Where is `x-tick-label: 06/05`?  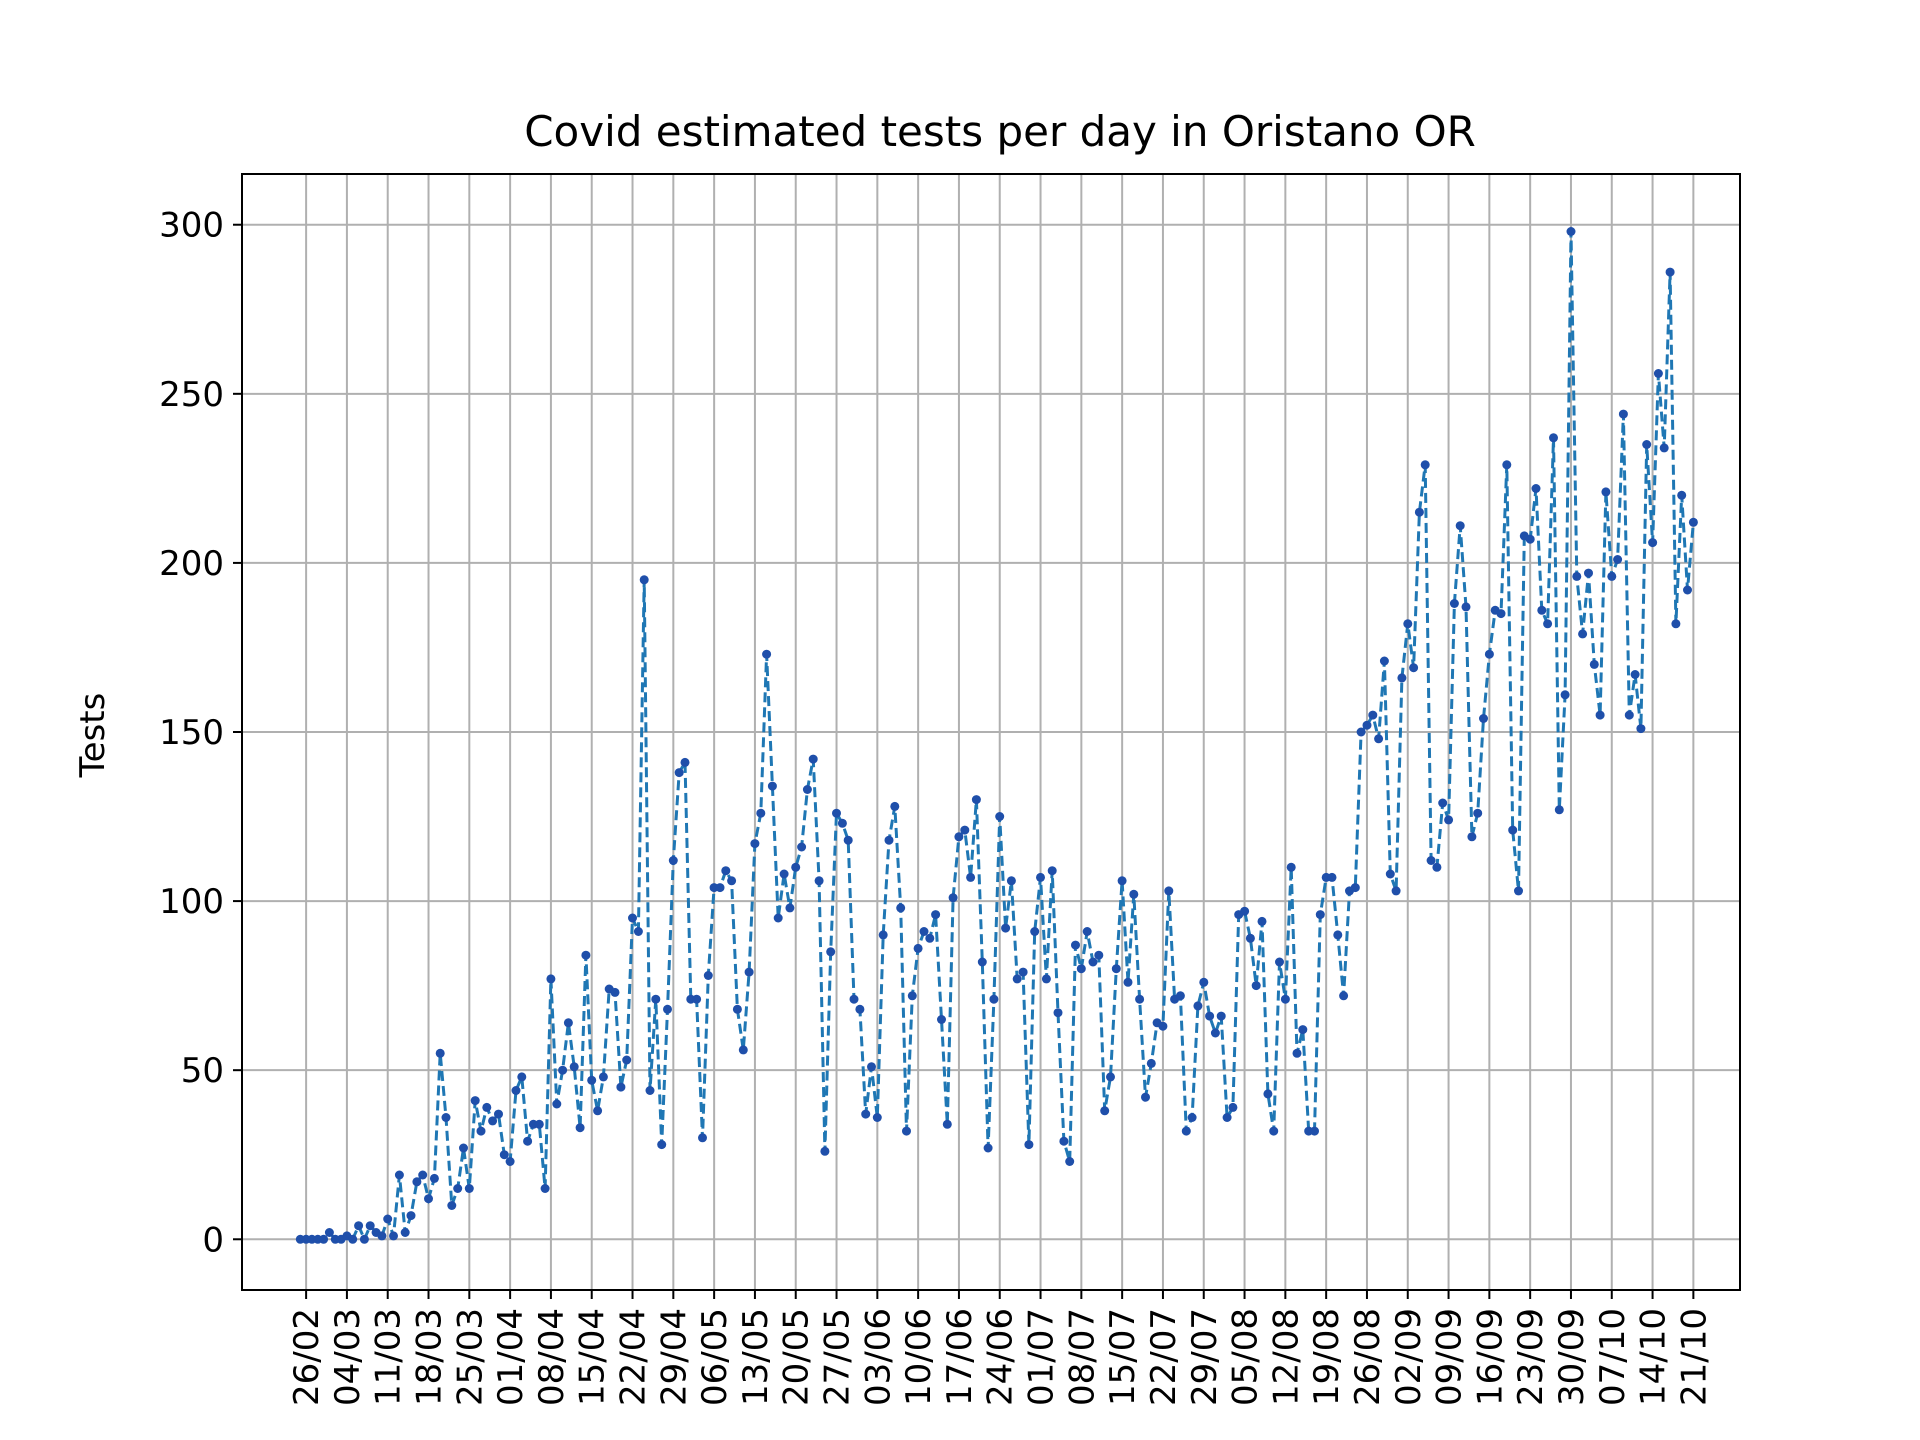
x-tick-label: 06/05 is located at coordinates (715, 1357).